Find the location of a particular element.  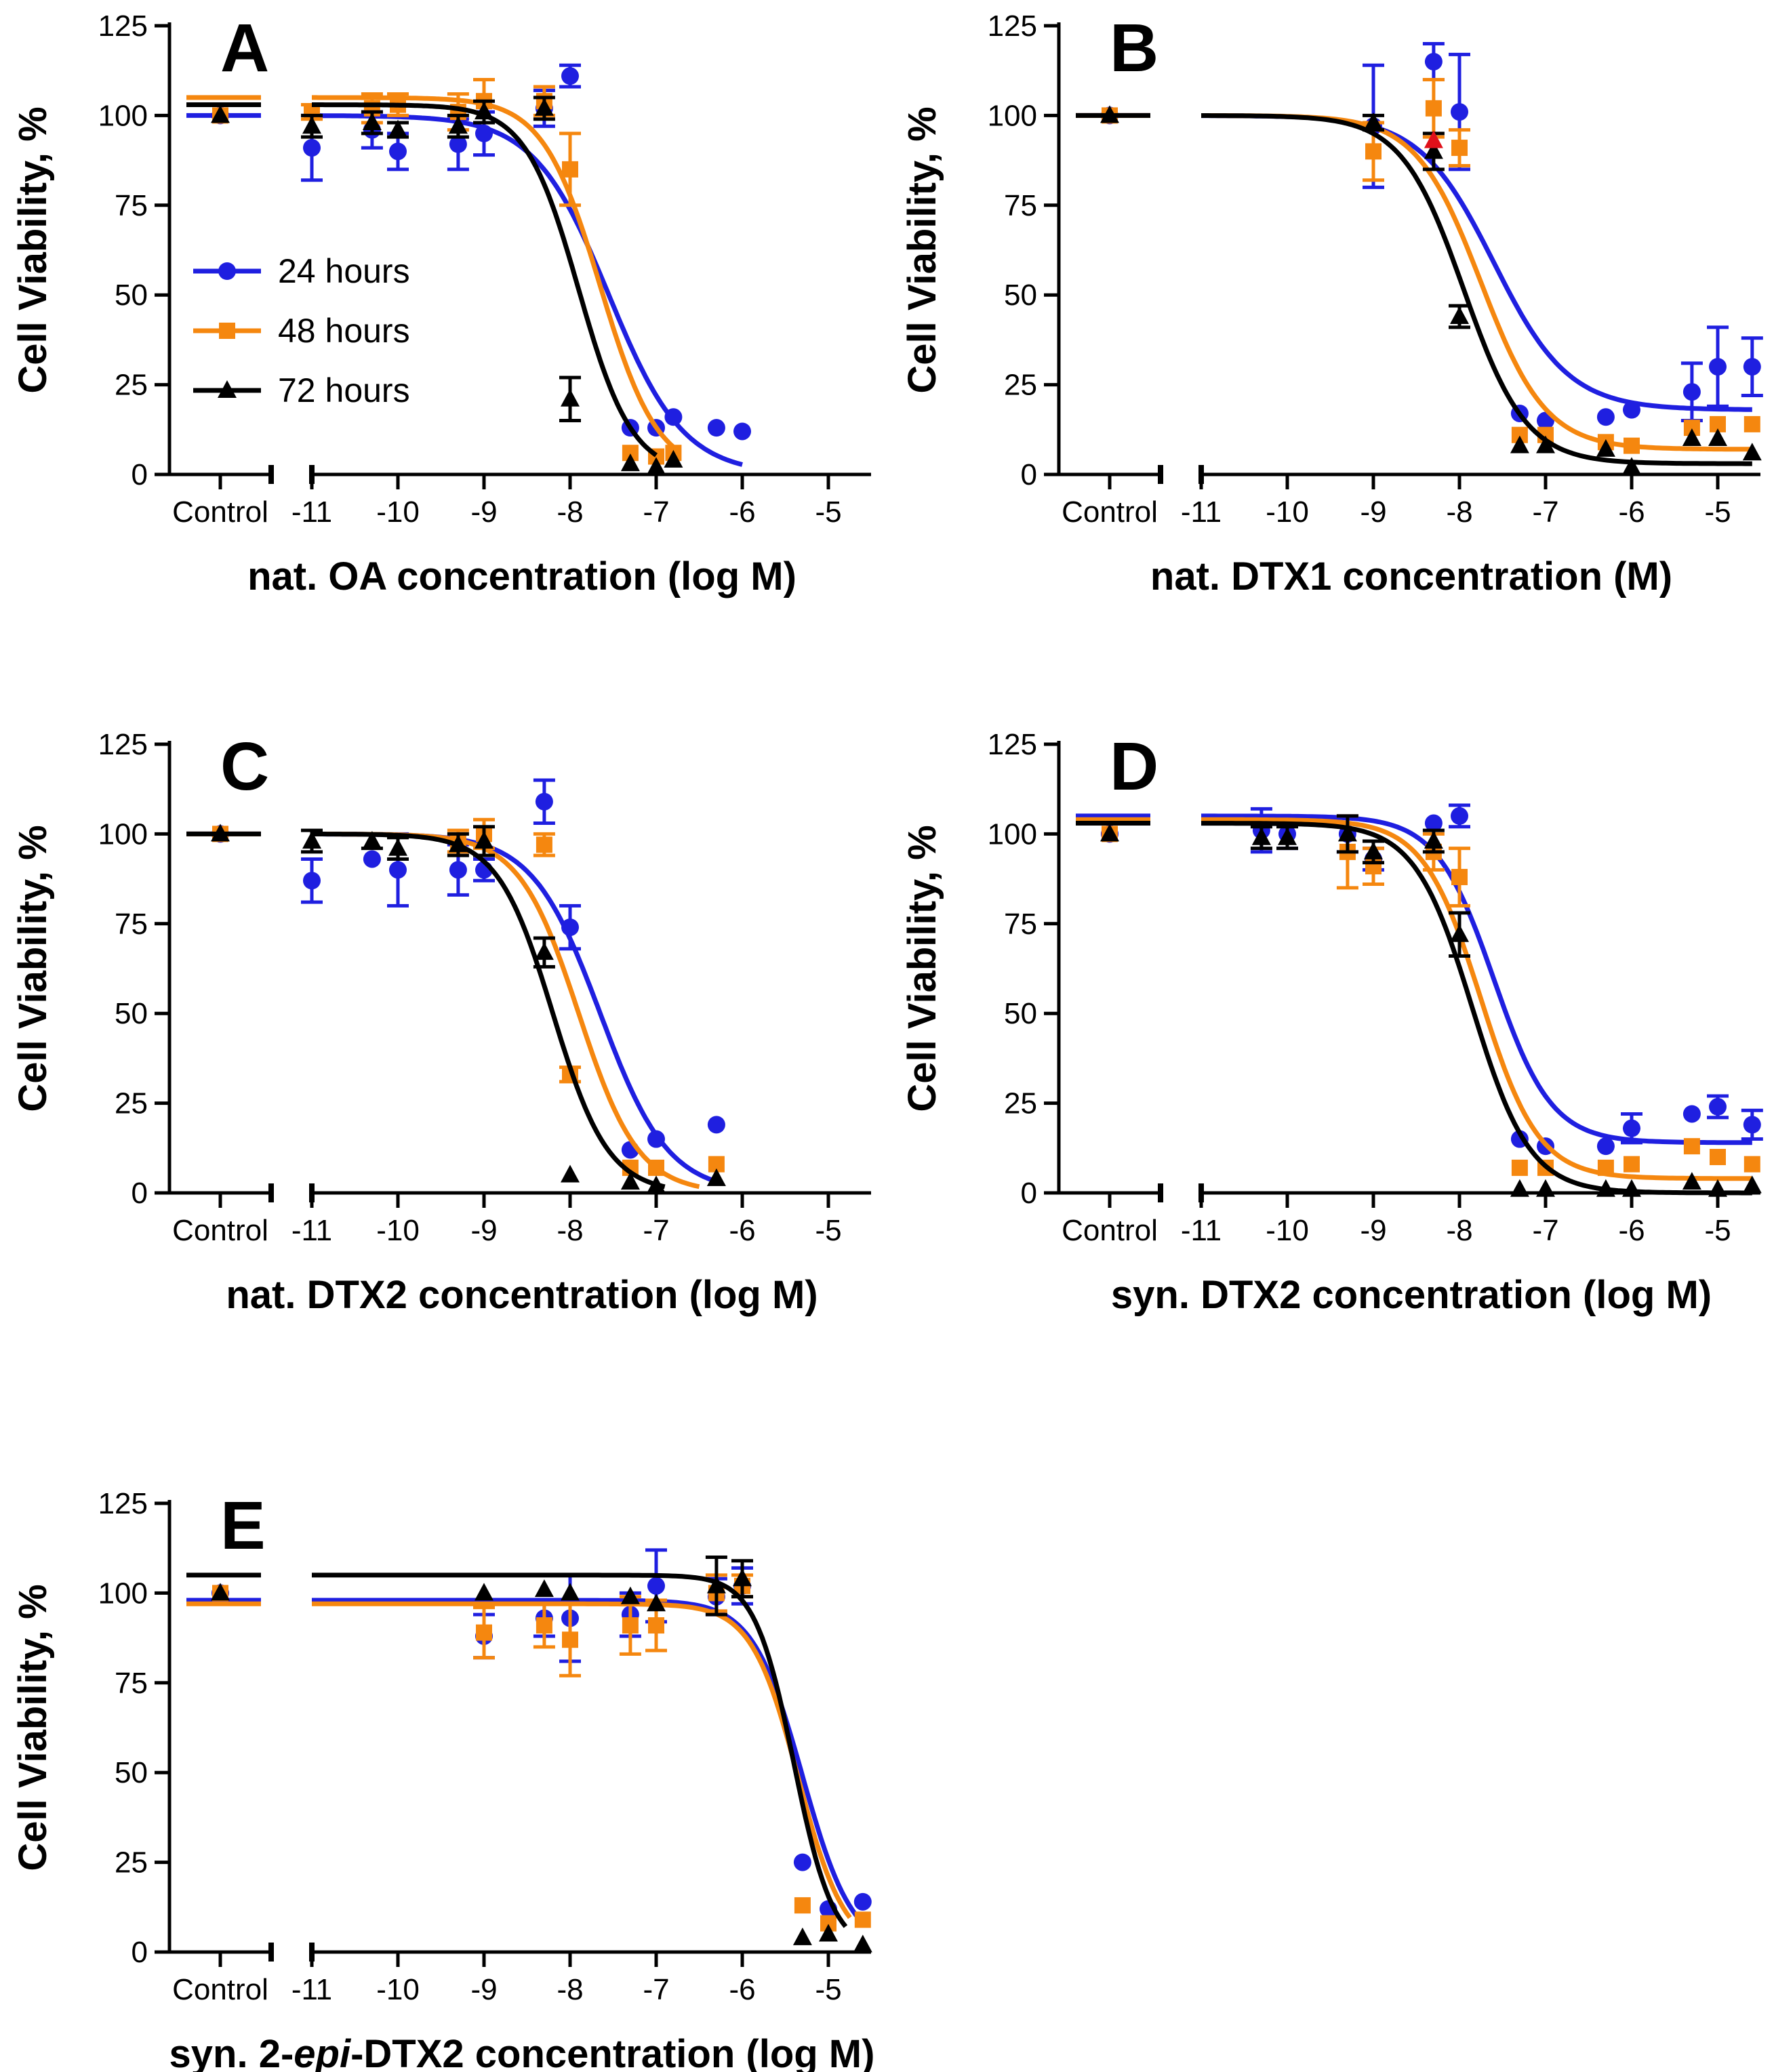

legend: 24 hours 48 hours 72 hours is located at coordinates (301, 330).